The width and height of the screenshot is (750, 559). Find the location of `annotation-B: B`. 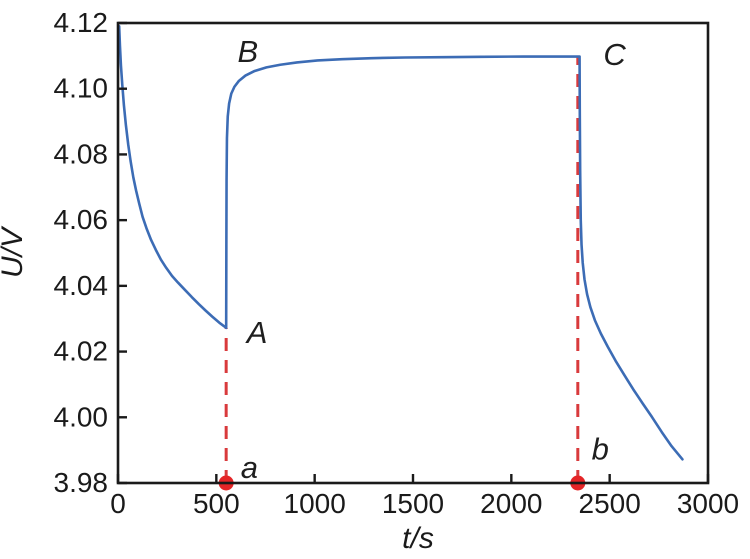

annotation-B: B is located at coordinates (247, 51).